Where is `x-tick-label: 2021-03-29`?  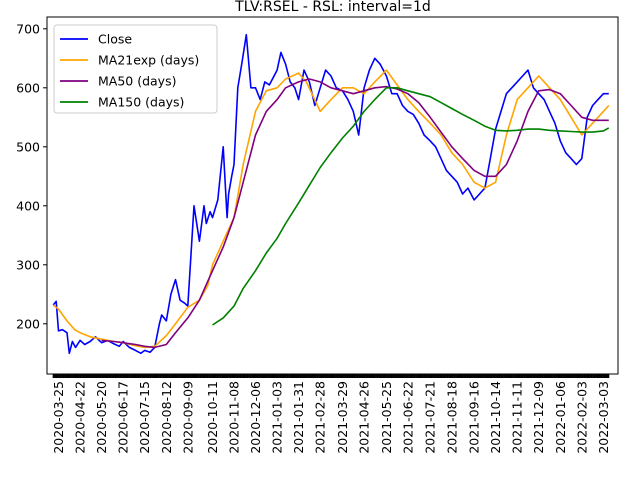
x-tick-label: 2021-03-29 is located at coordinates (342, 417).